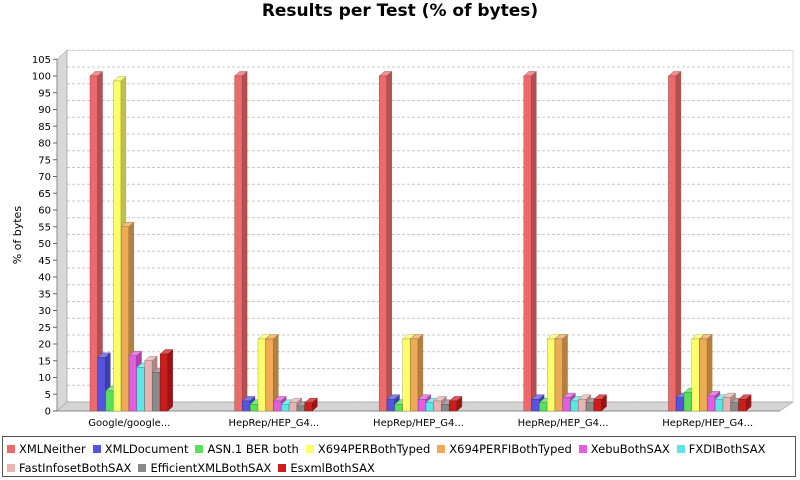 Image resolution: width=800 pixels, height=480 pixels. What do you see at coordinates (41, 77) in the screenshot?
I see `y-tick-label: 100` at bounding box center [41, 77].